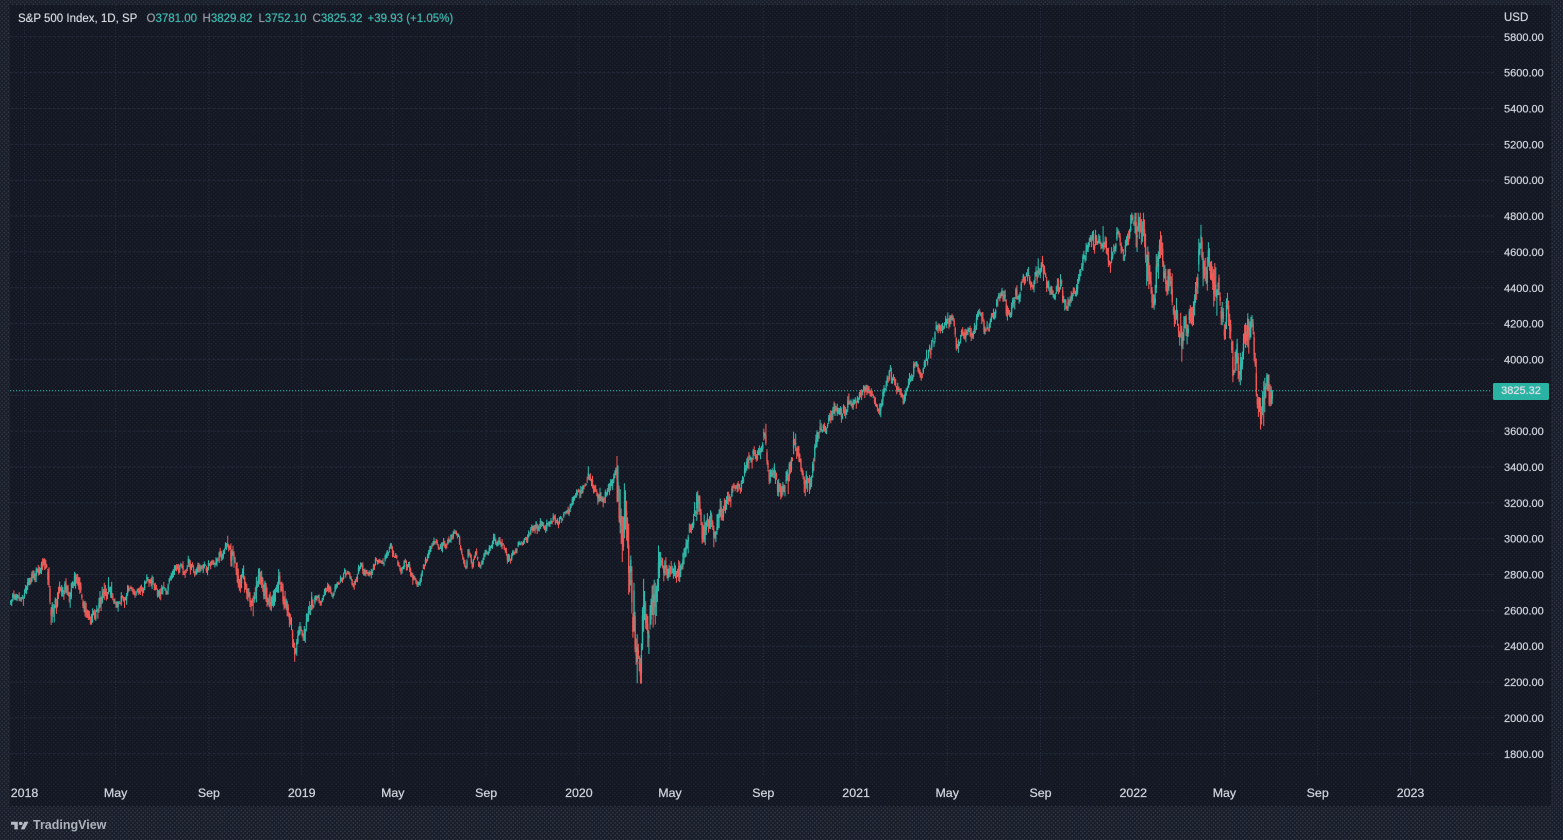 The width and height of the screenshot is (1563, 840). I want to click on svg-text: 2000.00, so click(1524, 719).